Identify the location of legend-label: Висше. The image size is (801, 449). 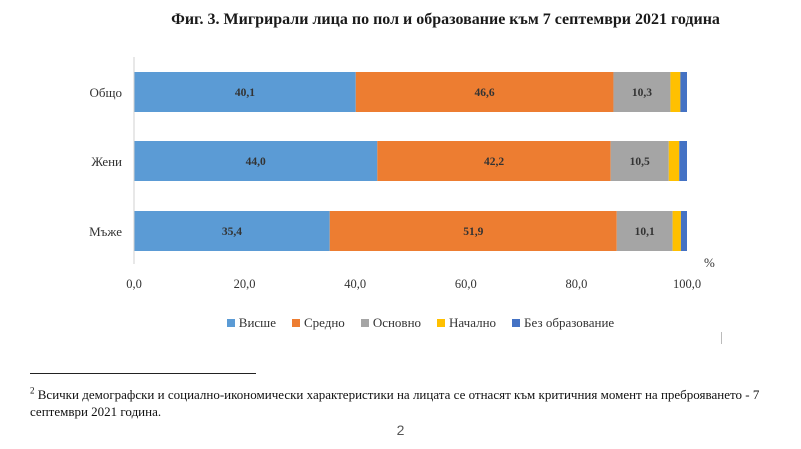
(257, 322).